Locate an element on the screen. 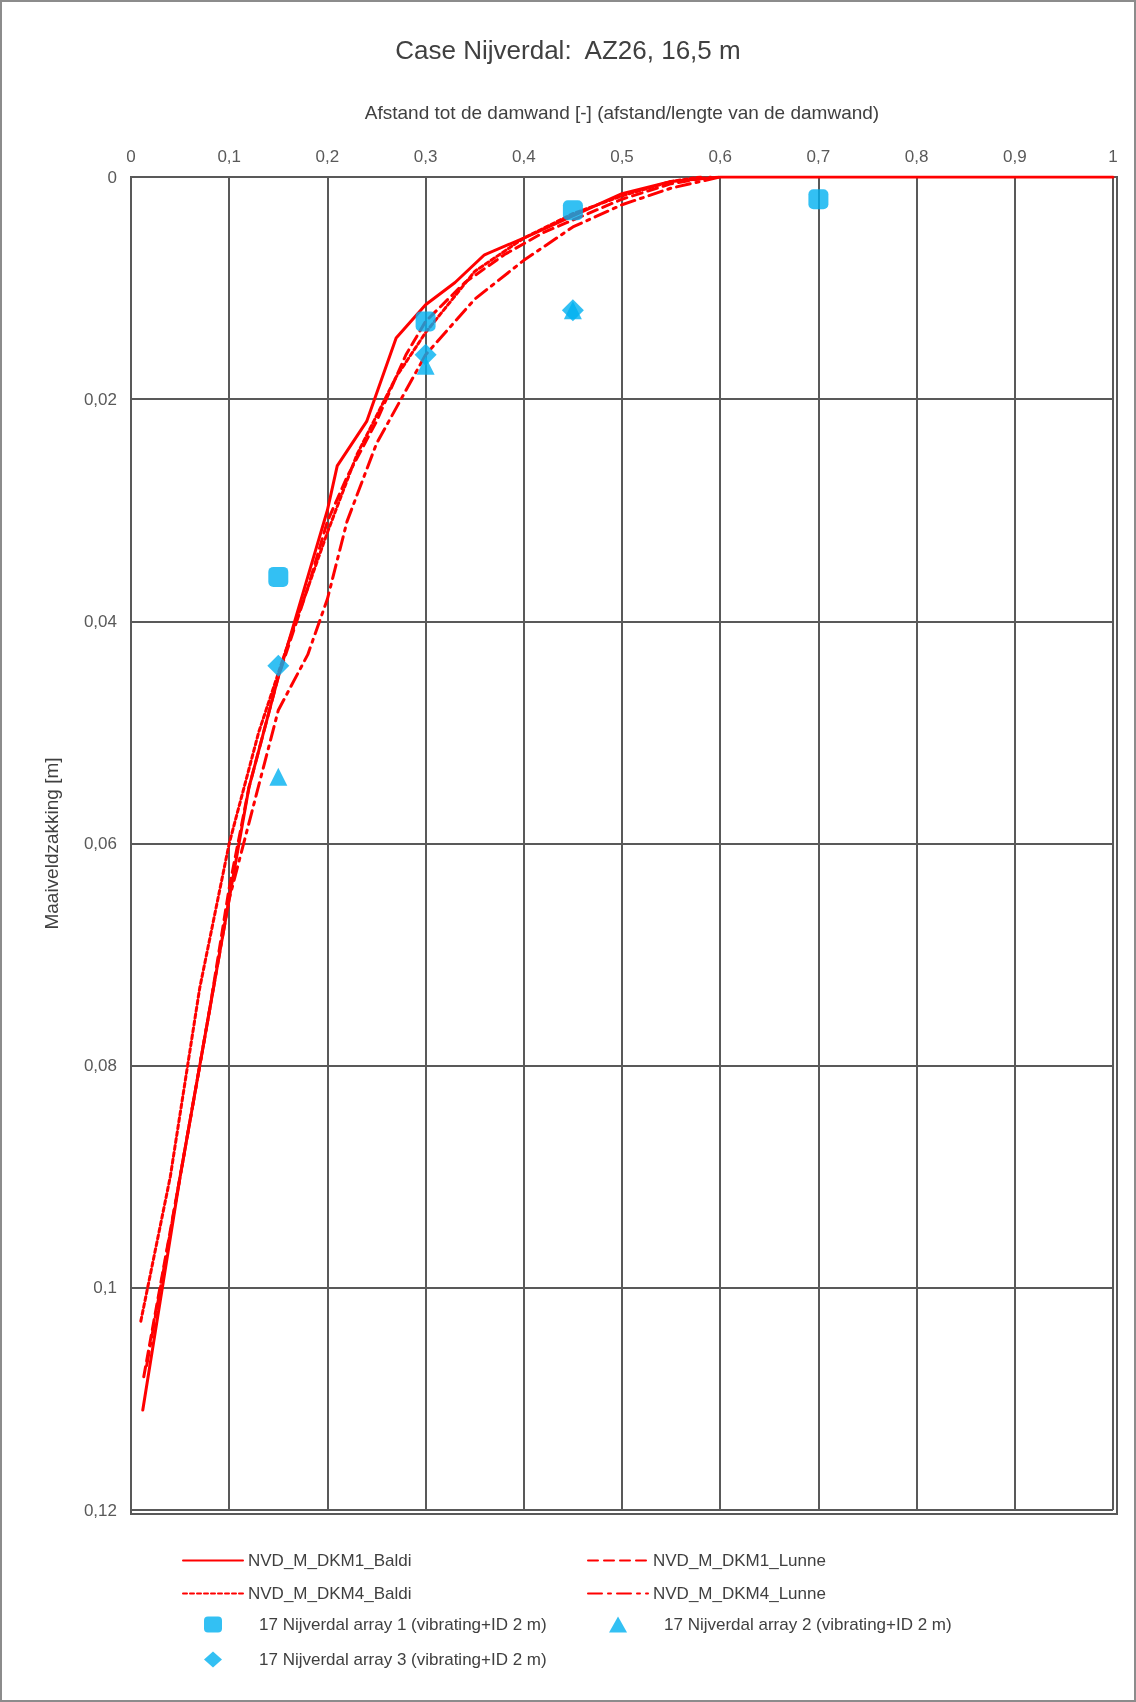 The width and height of the screenshot is (1136, 1702). x-tick-label: 0 is located at coordinates (131, 156).